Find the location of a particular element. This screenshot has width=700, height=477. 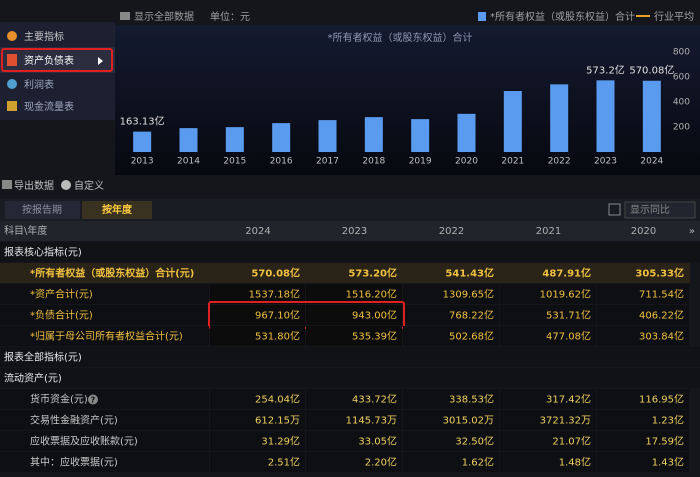

sidebar-item: 资产负债表 is located at coordinates (49, 60).